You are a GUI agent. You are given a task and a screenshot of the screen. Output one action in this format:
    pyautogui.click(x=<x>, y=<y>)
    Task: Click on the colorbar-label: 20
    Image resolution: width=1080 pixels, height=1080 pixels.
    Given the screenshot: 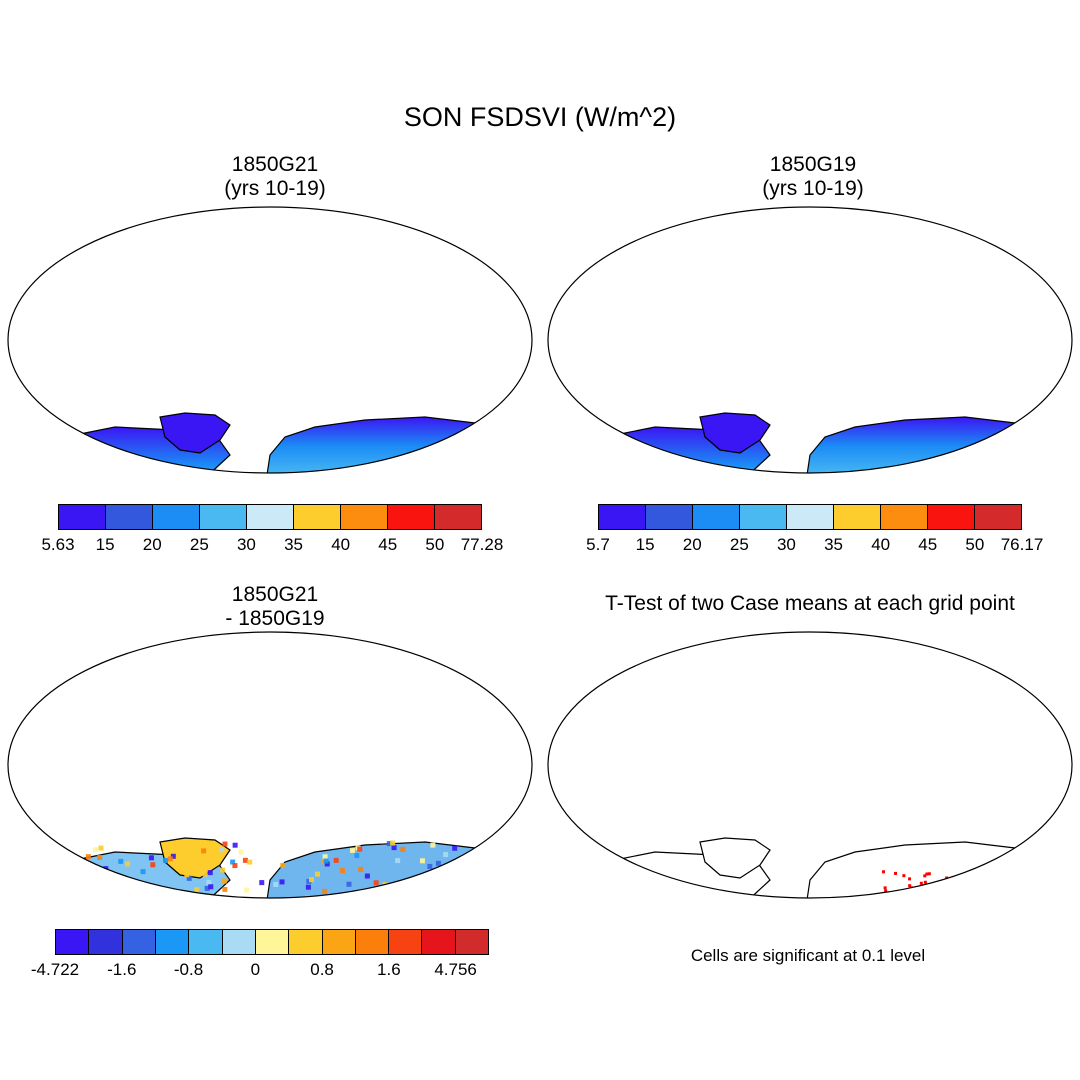 What is the action you would take?
    pyautogui.click(x=692, y=544)
    